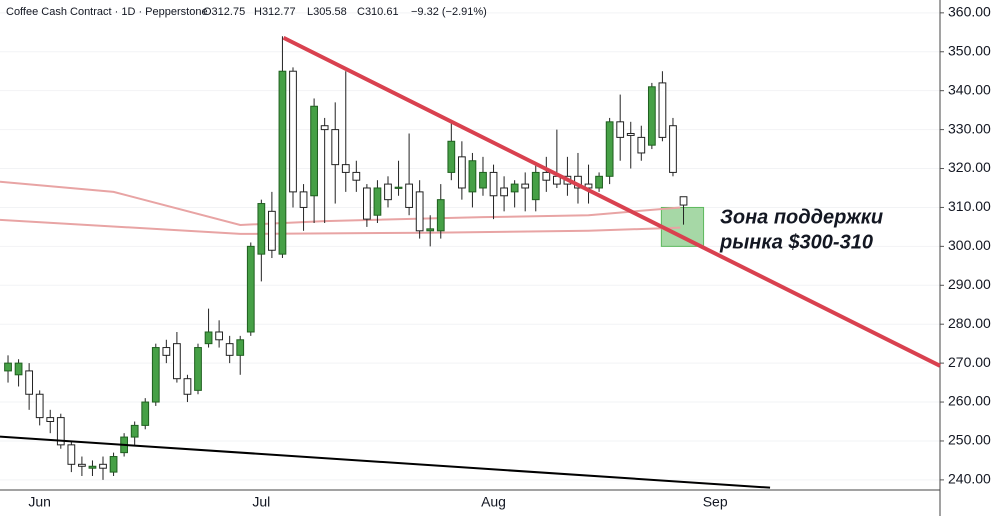  I want to click on header-symbol: Coffee Cash Contract · 1D · Pepperstone, so click(107, 12).